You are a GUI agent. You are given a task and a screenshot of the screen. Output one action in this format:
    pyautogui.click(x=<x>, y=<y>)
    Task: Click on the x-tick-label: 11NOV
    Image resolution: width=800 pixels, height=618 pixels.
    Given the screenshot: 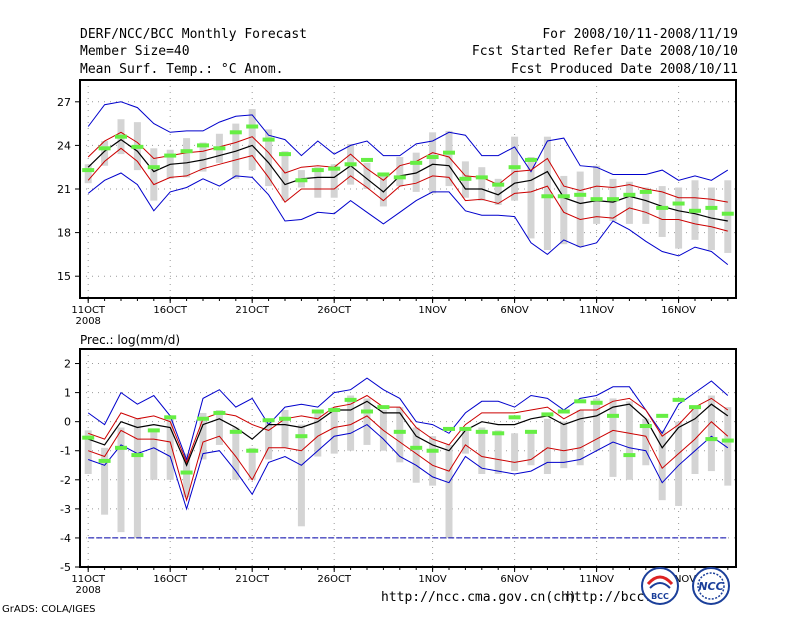 What is the action you would take?
    pyautogui.click(x=596, y=579)
    